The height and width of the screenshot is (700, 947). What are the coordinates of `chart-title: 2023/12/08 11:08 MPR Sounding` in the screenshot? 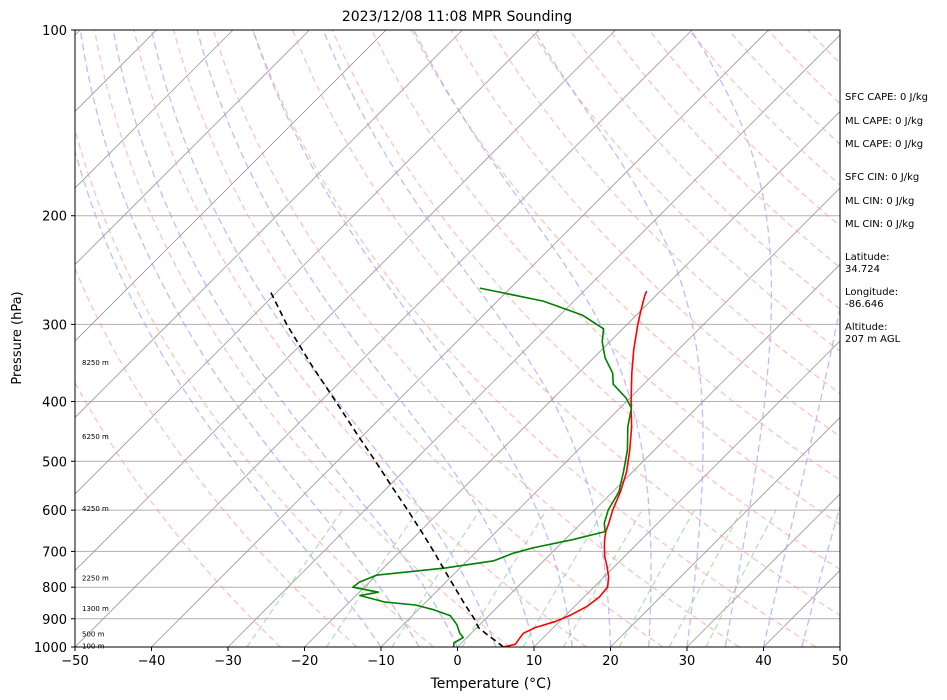 It's located at (457, 17).